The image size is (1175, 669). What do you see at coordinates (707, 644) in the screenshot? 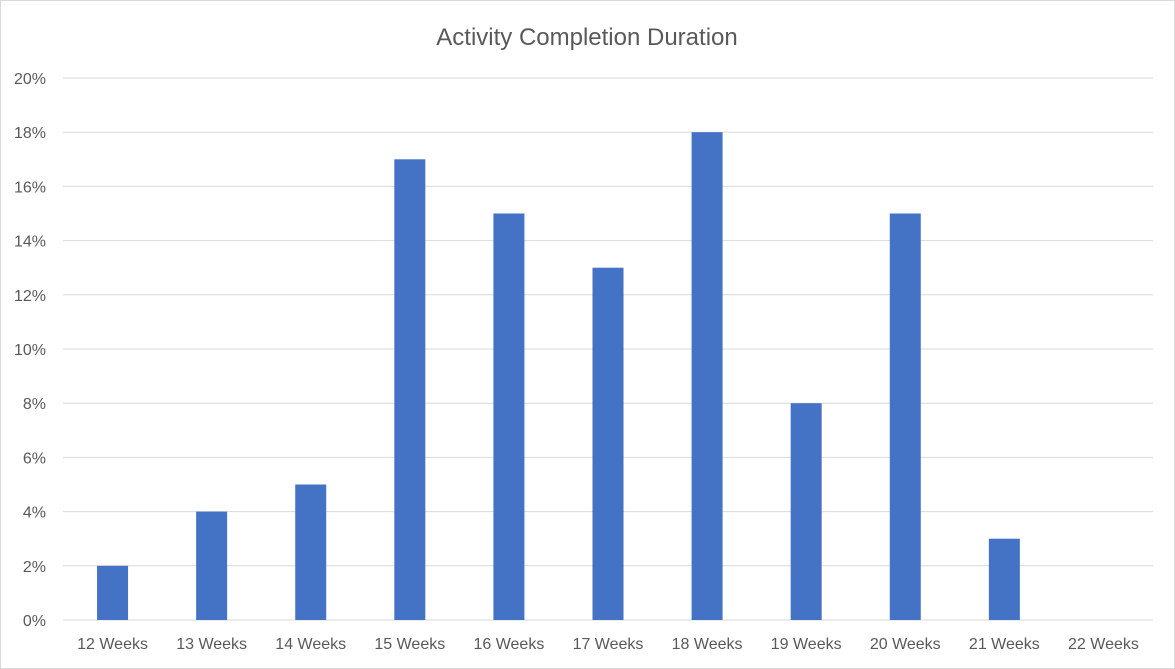
I see `x-tick-label: 18 Weeks` at bounding box center [707, 644].